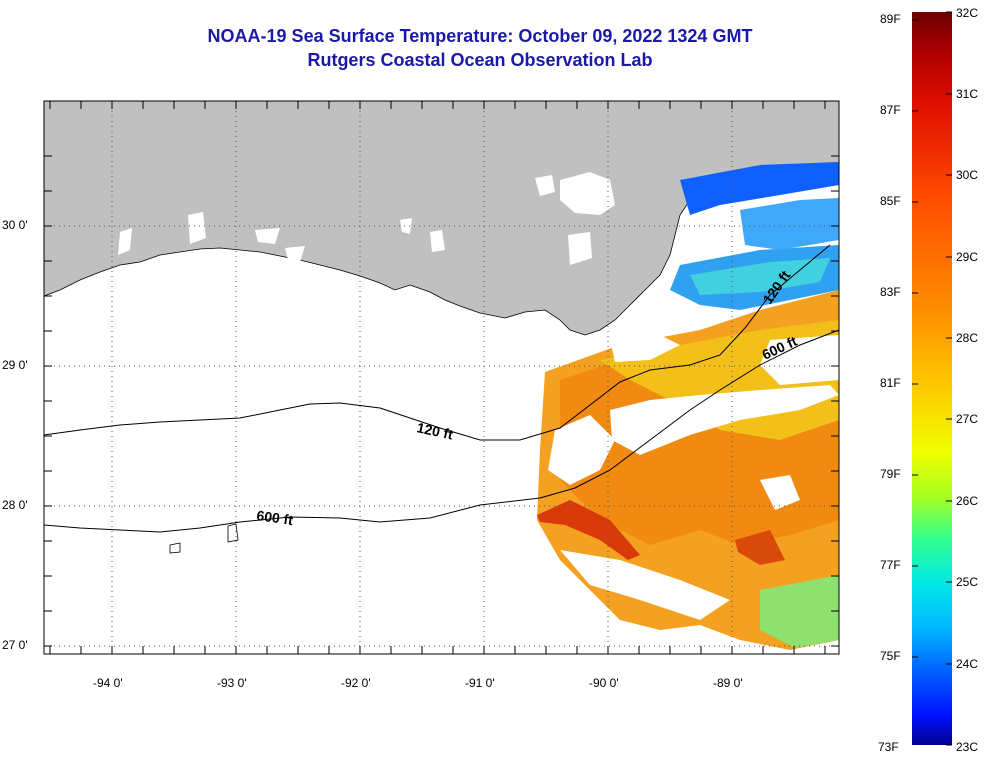  I want to click on colorbar-label-f: 75F, so click(890, 656).